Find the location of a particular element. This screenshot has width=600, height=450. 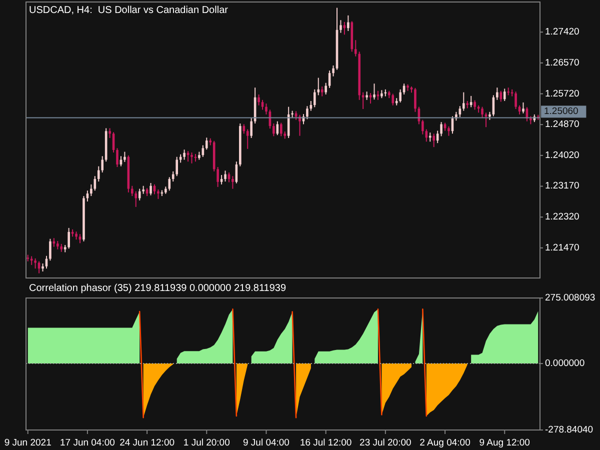

chart-title: USDCAD, H4: US Dollar vs Canadian Dollar is located at coordinates (129, 10).